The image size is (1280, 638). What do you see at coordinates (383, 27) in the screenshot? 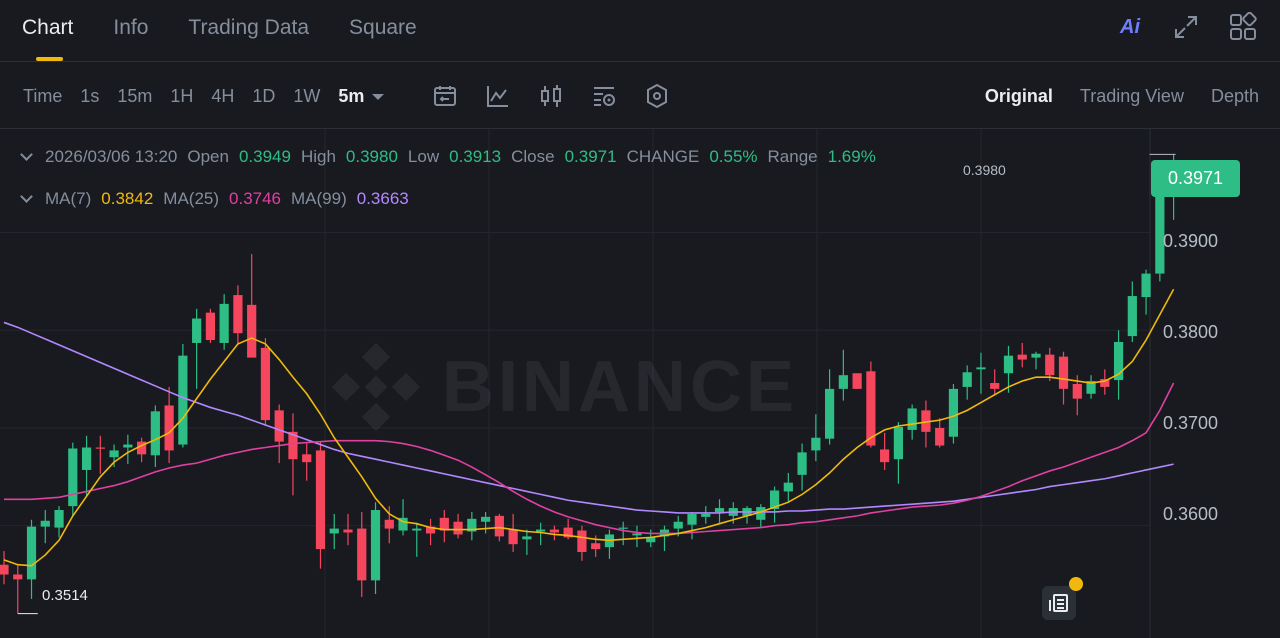
I see `tab-square: Square` at bounding box center [383, 27].